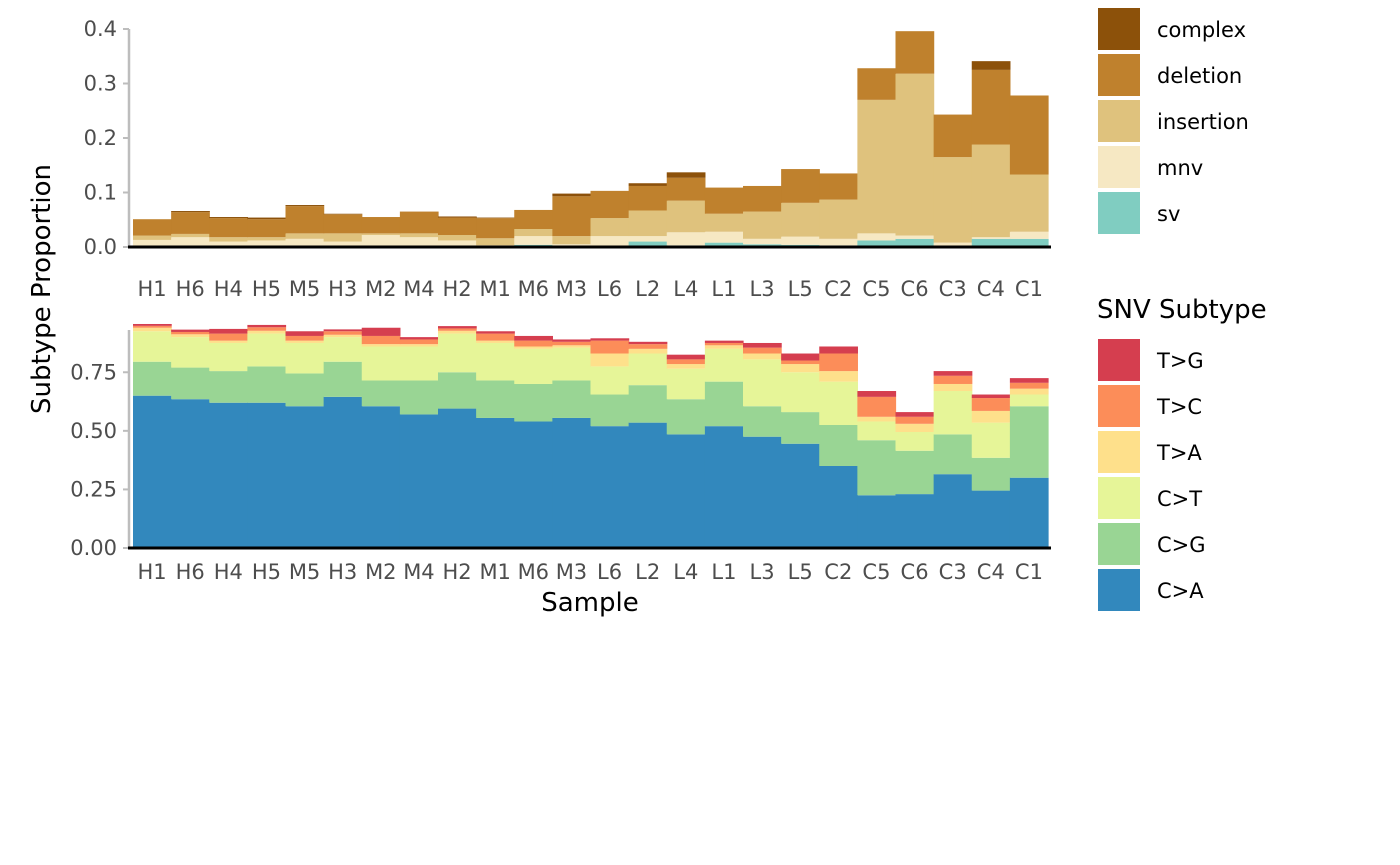  What do you see at coordinates (267, 326) in the screenshot?
I see `bar-segment-t-to-g-h5` at bounding box center [267, 326].